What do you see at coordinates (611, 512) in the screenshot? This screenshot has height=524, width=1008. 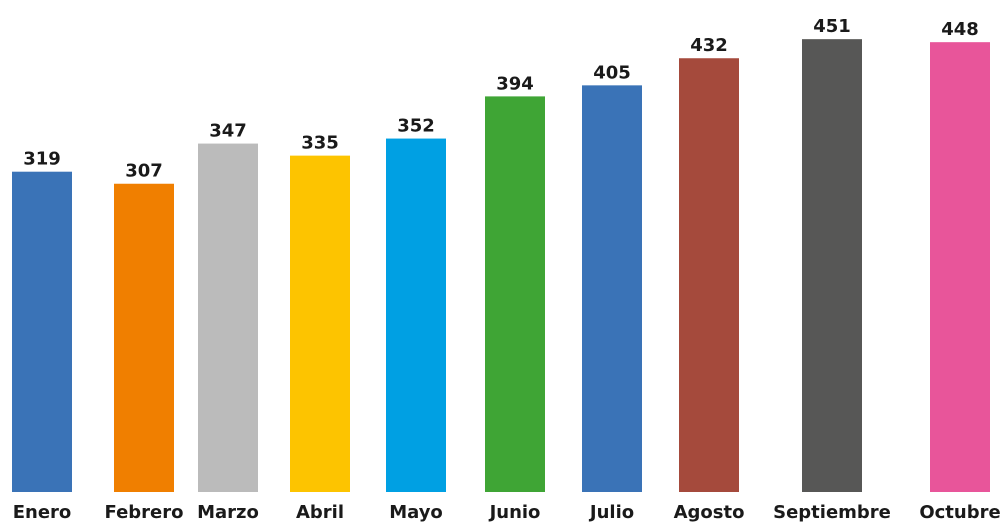 I see `x-tick-label: Julio` at bounding box center [611, 512].